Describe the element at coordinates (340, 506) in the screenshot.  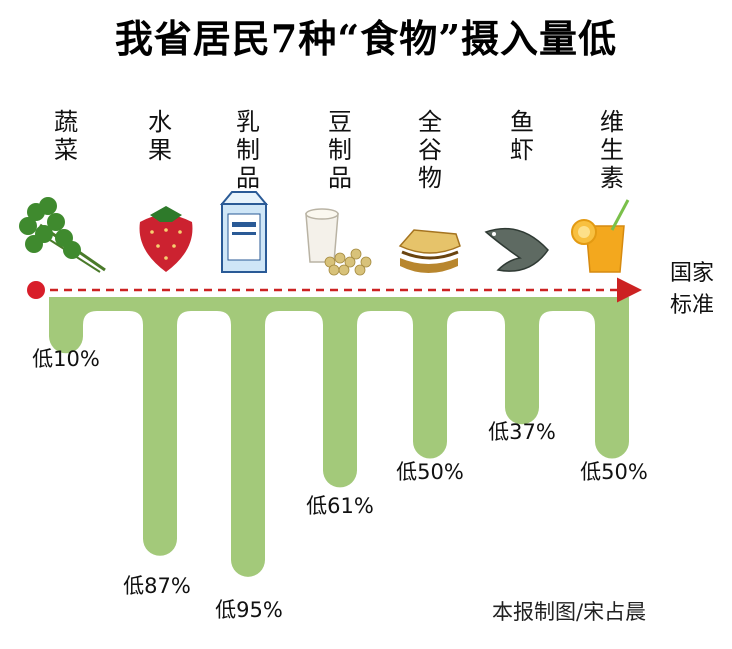
I see `value-label: 低61%` at that location.